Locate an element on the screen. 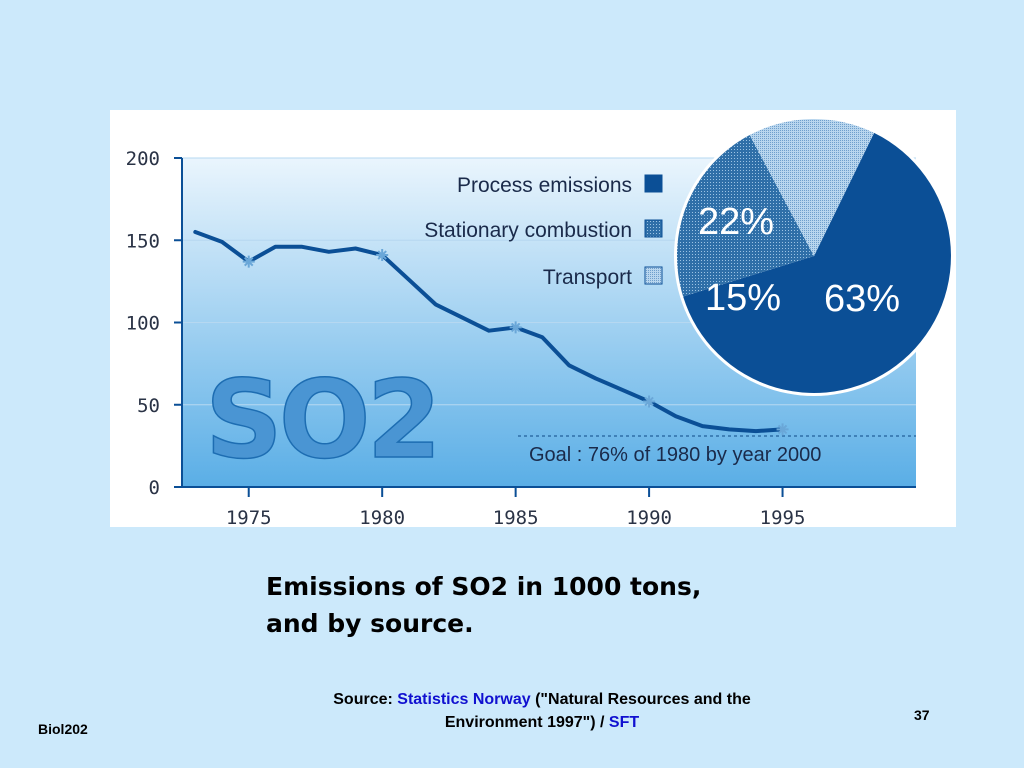 The image size is (1024, 768). pie-slice-transport is located at coordinates (812, 187).